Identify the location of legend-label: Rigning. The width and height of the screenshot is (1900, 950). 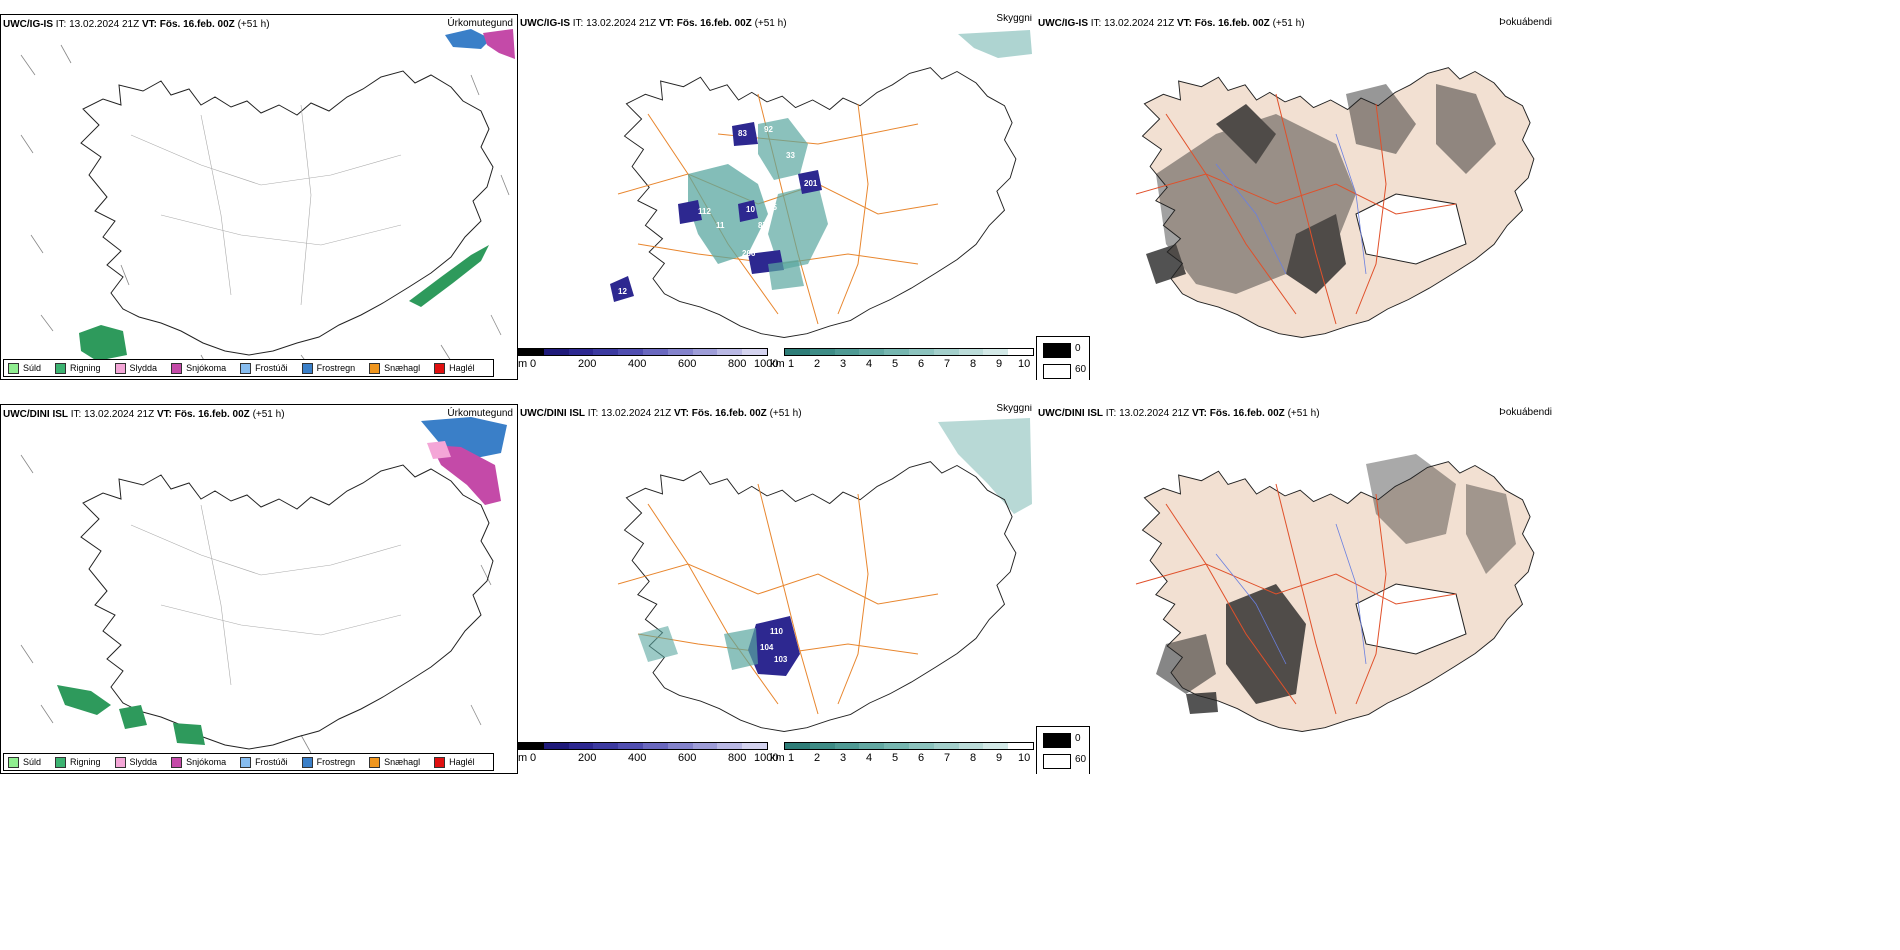
(85, 368).